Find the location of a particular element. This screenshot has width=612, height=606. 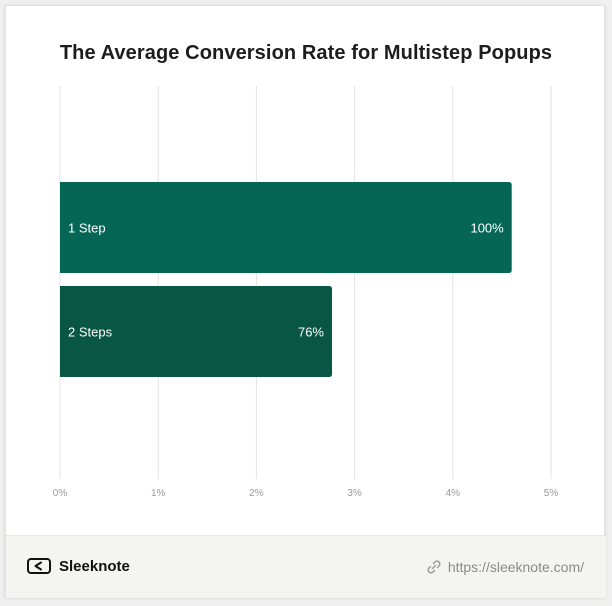

x-axis-ticks: 0% 1% 2% 3% 4% 5% is located at coordinates (306, 493).